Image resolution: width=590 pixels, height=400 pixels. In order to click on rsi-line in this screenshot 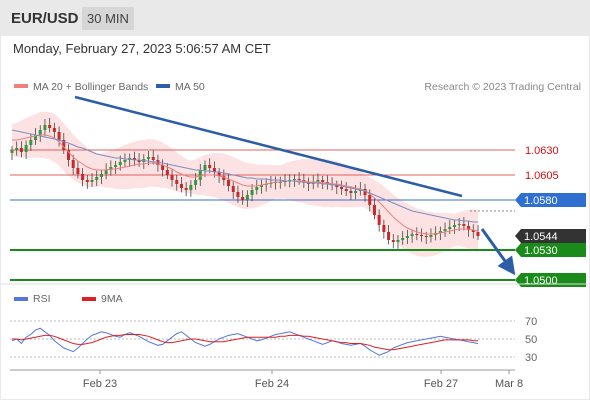, I will do `click(245, 341)`.